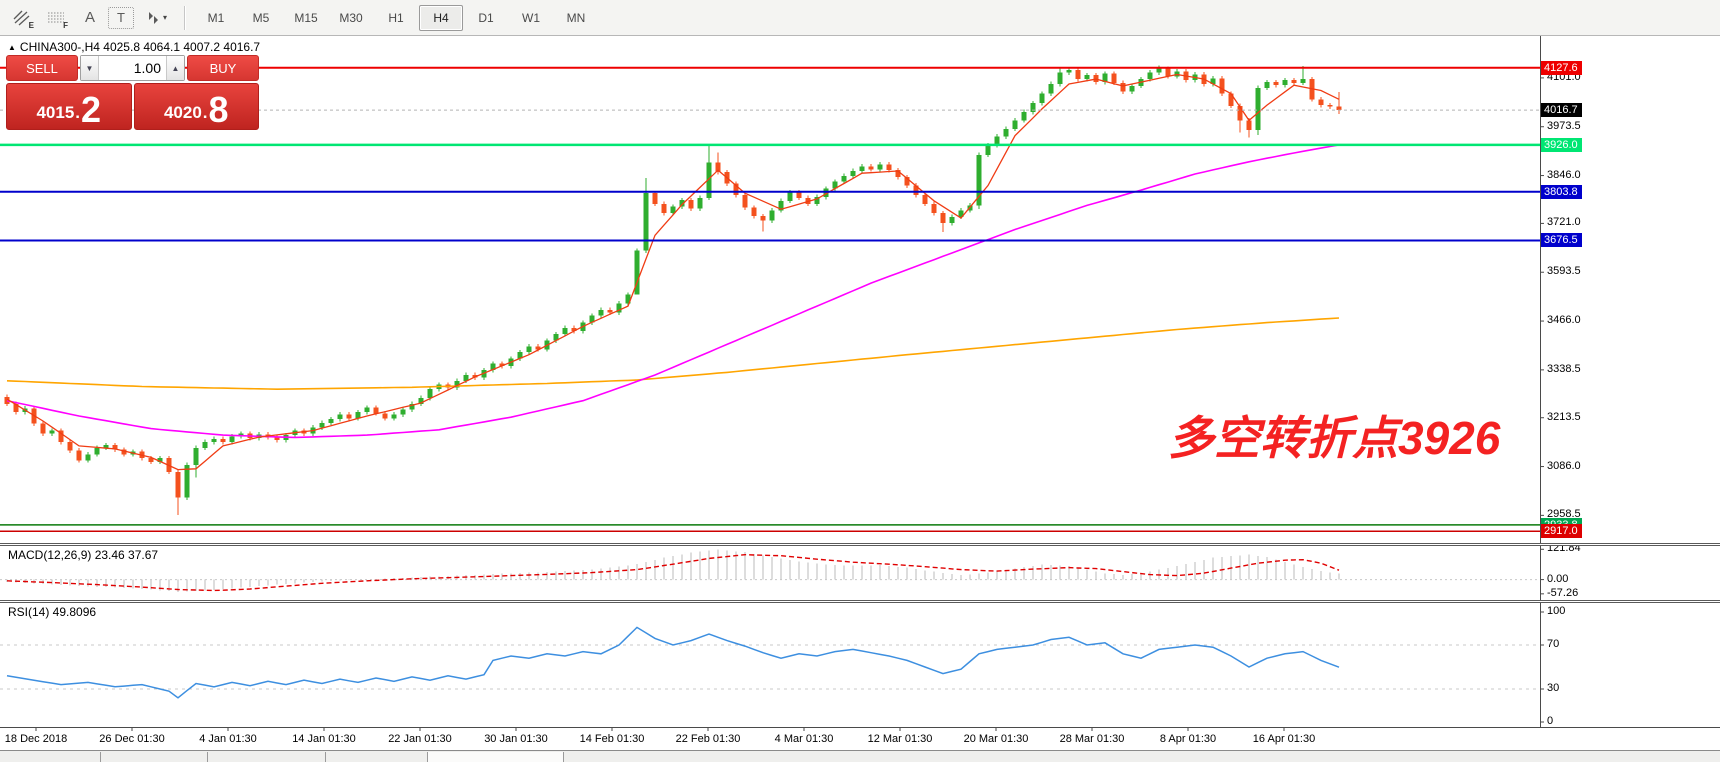 This screenshot has height=762, width=1720. What do you see at coordinates (324, 739) in the screenshot?
I see `time-axis-label: 14 Jan 01:30` at bounding box center [324, 739].